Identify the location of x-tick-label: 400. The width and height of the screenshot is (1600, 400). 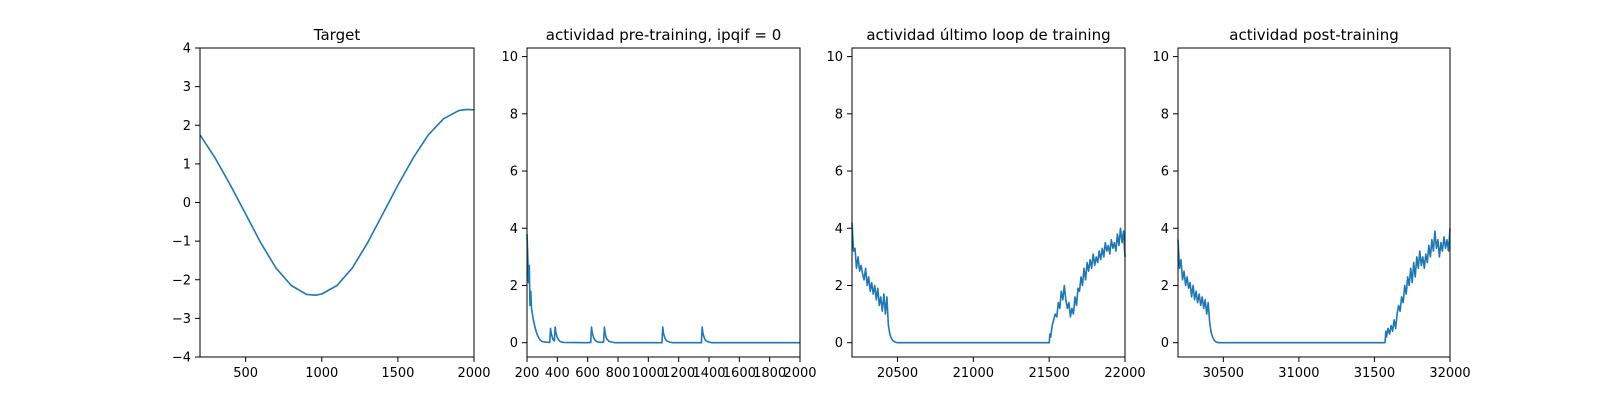
(557, 373).